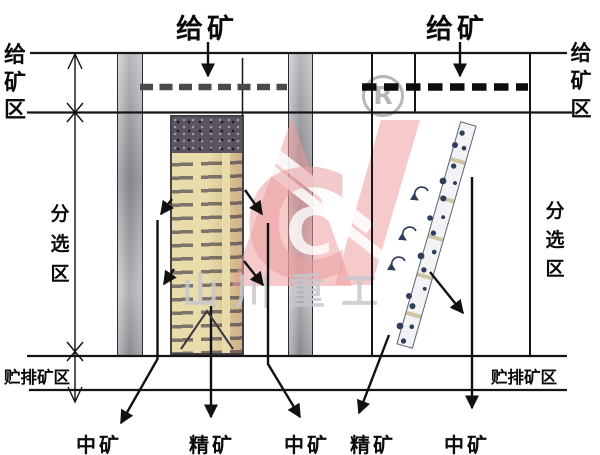  What do you see at coordinates (75, 61) in the screenshot?
I see `dimension-arrow-up-icon` at bounding box center [75, 61].